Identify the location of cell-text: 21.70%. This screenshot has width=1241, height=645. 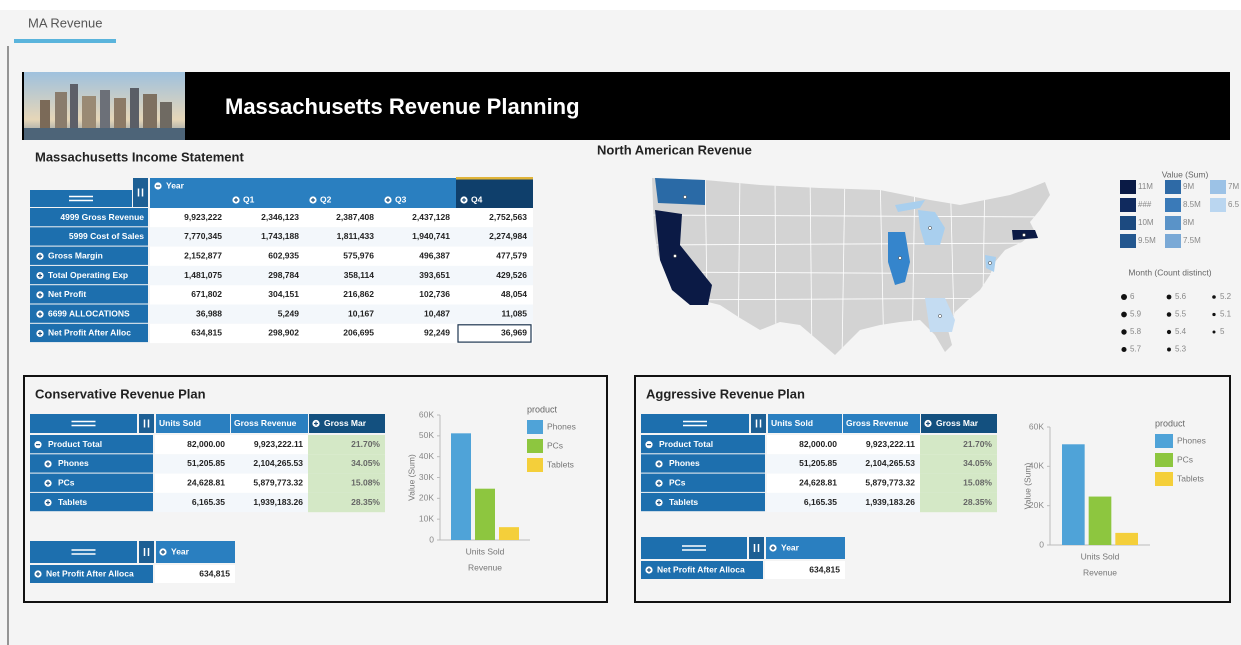
(365, 444).